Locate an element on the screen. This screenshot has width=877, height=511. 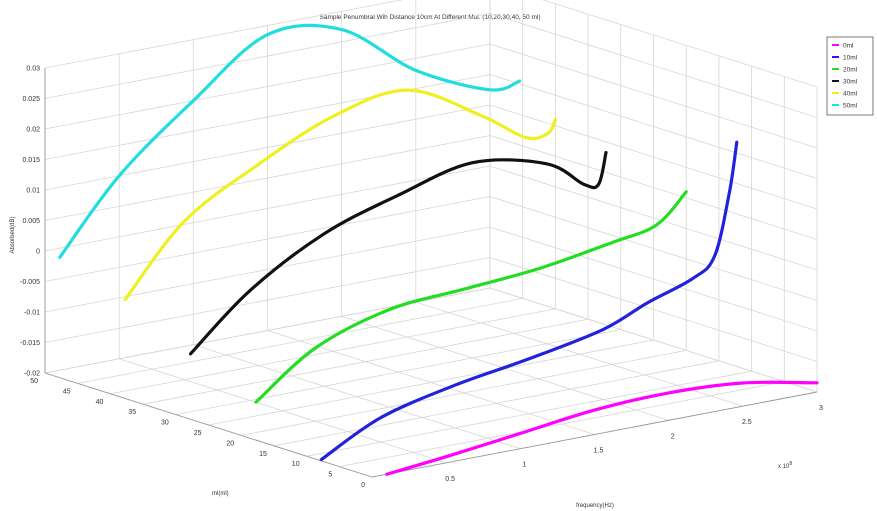
legend-entry: 30ml is located at coordinates (850, 81).